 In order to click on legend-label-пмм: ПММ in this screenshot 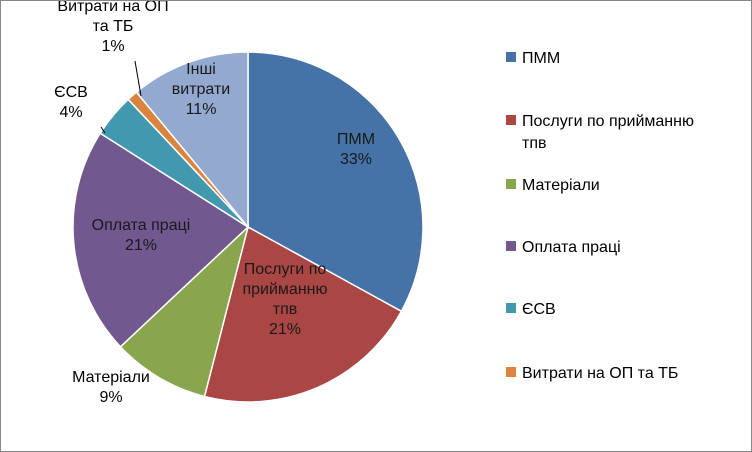, I will do `click(541, 58)`.